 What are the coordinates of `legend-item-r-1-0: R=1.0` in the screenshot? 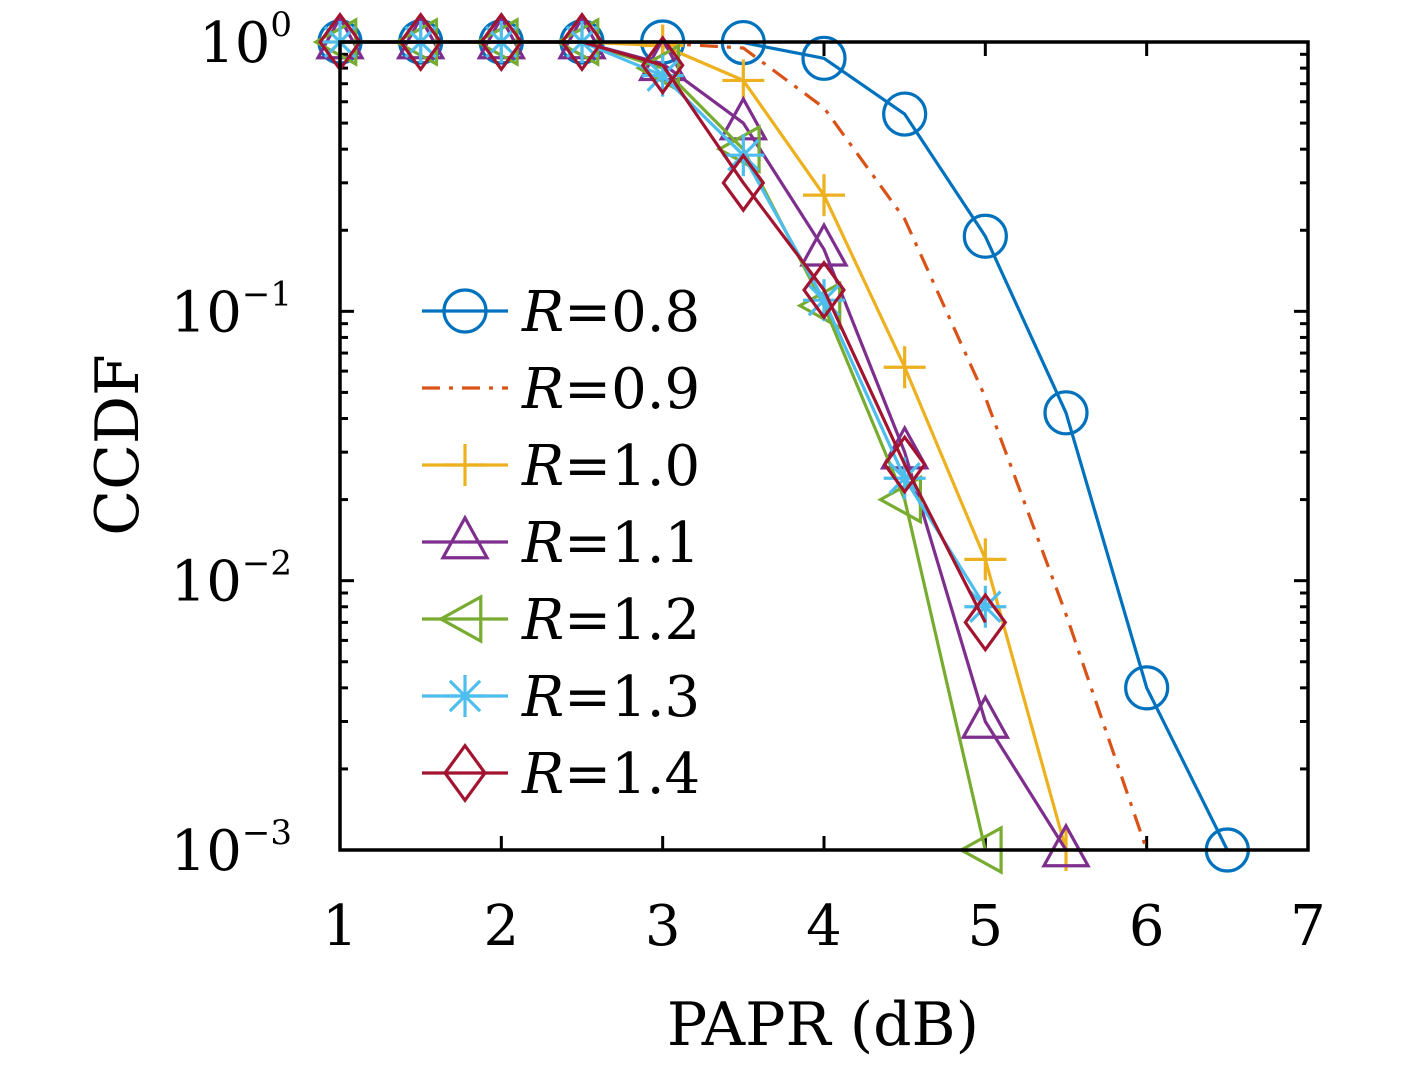 It's located at (561, 466).